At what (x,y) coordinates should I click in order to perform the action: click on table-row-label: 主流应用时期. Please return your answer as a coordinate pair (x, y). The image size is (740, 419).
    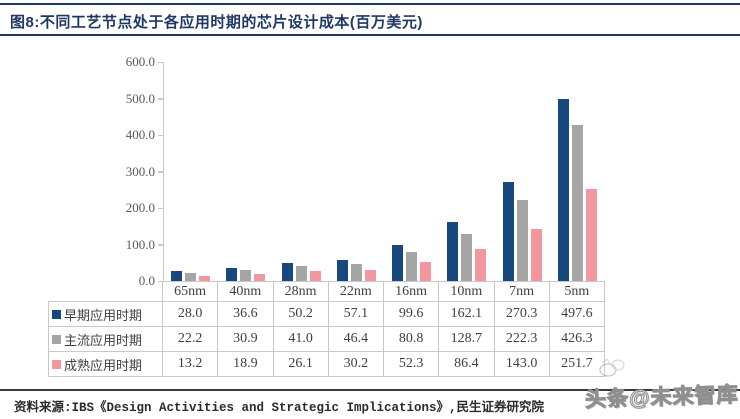
    Looking at the image, I should click on (105, 339).